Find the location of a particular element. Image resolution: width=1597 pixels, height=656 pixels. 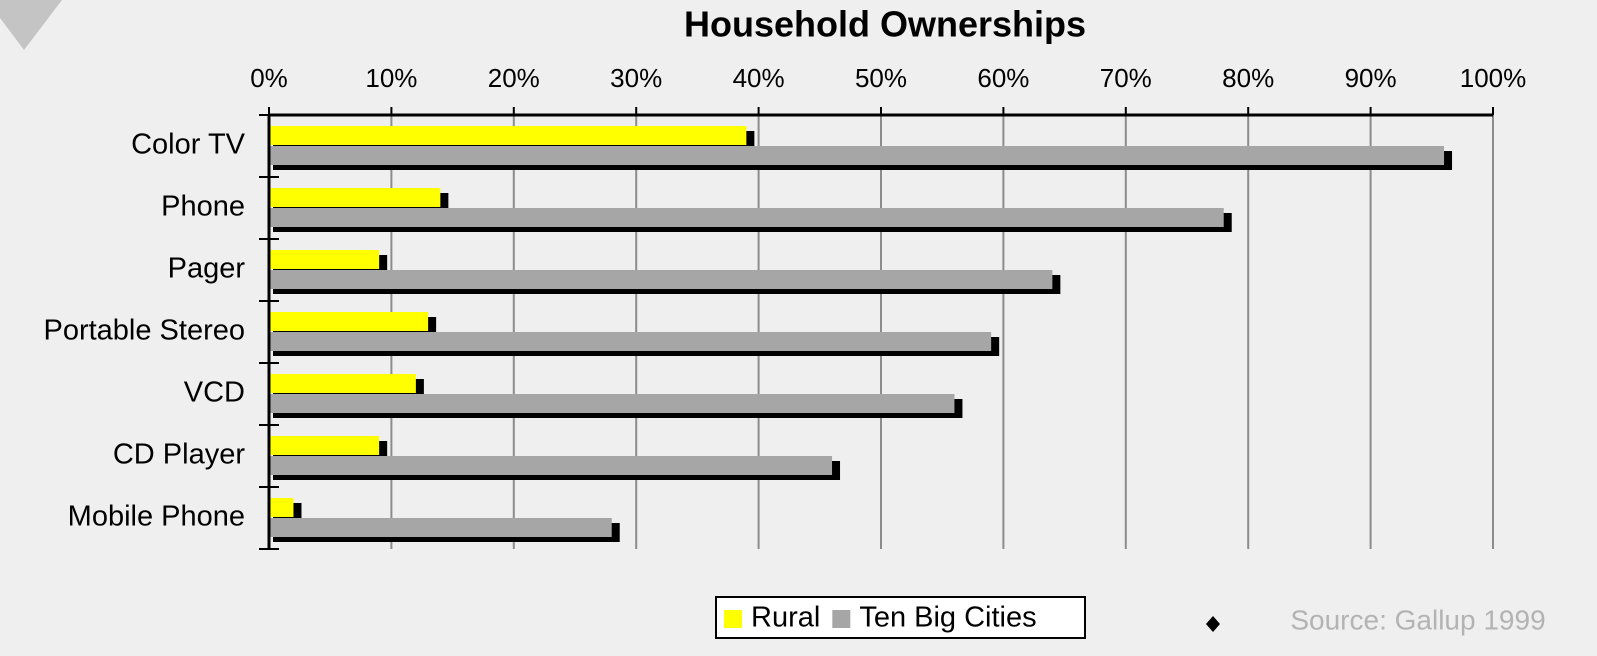

y-tick-label: Pager is located at coordinates (207, 269).